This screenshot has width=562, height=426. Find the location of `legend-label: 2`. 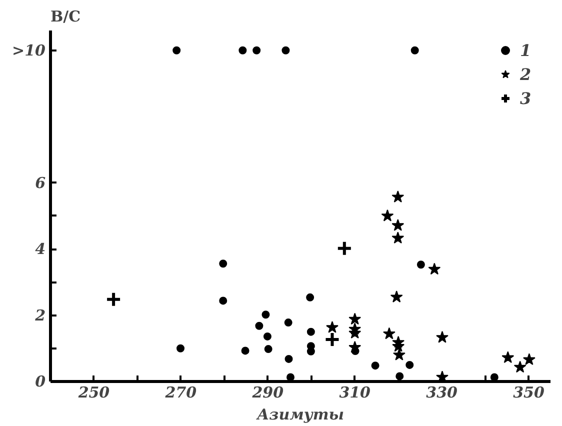

legend-label: 2 is located at coordinates (526, 74).